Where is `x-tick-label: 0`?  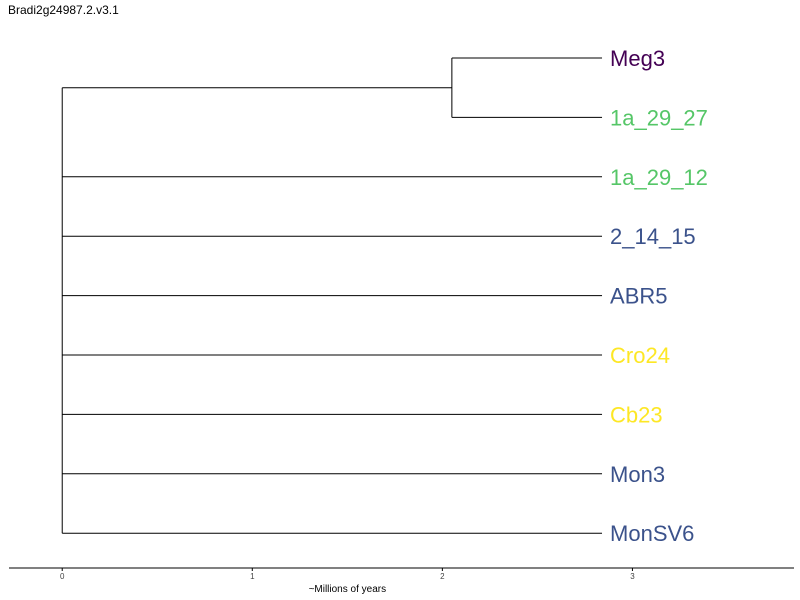
x-tick-label: 0 is located at coordinates (62, 576).